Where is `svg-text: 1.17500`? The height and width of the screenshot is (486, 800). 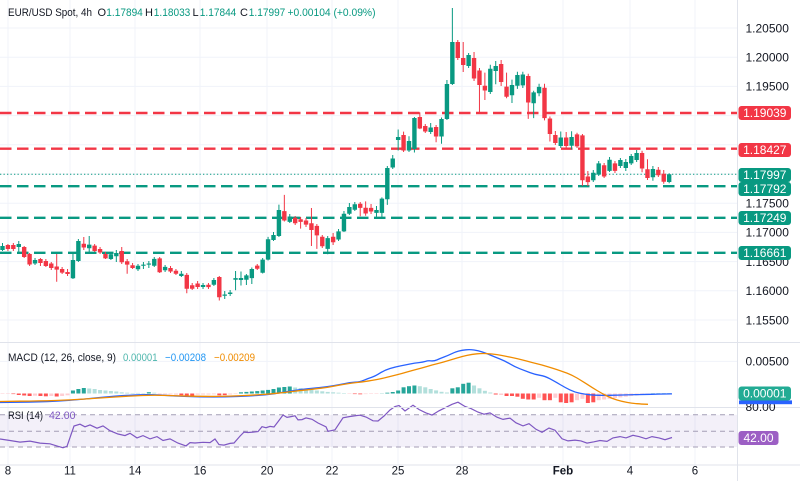 svg-text: 1.17500 is located at coordinates (768, 204).